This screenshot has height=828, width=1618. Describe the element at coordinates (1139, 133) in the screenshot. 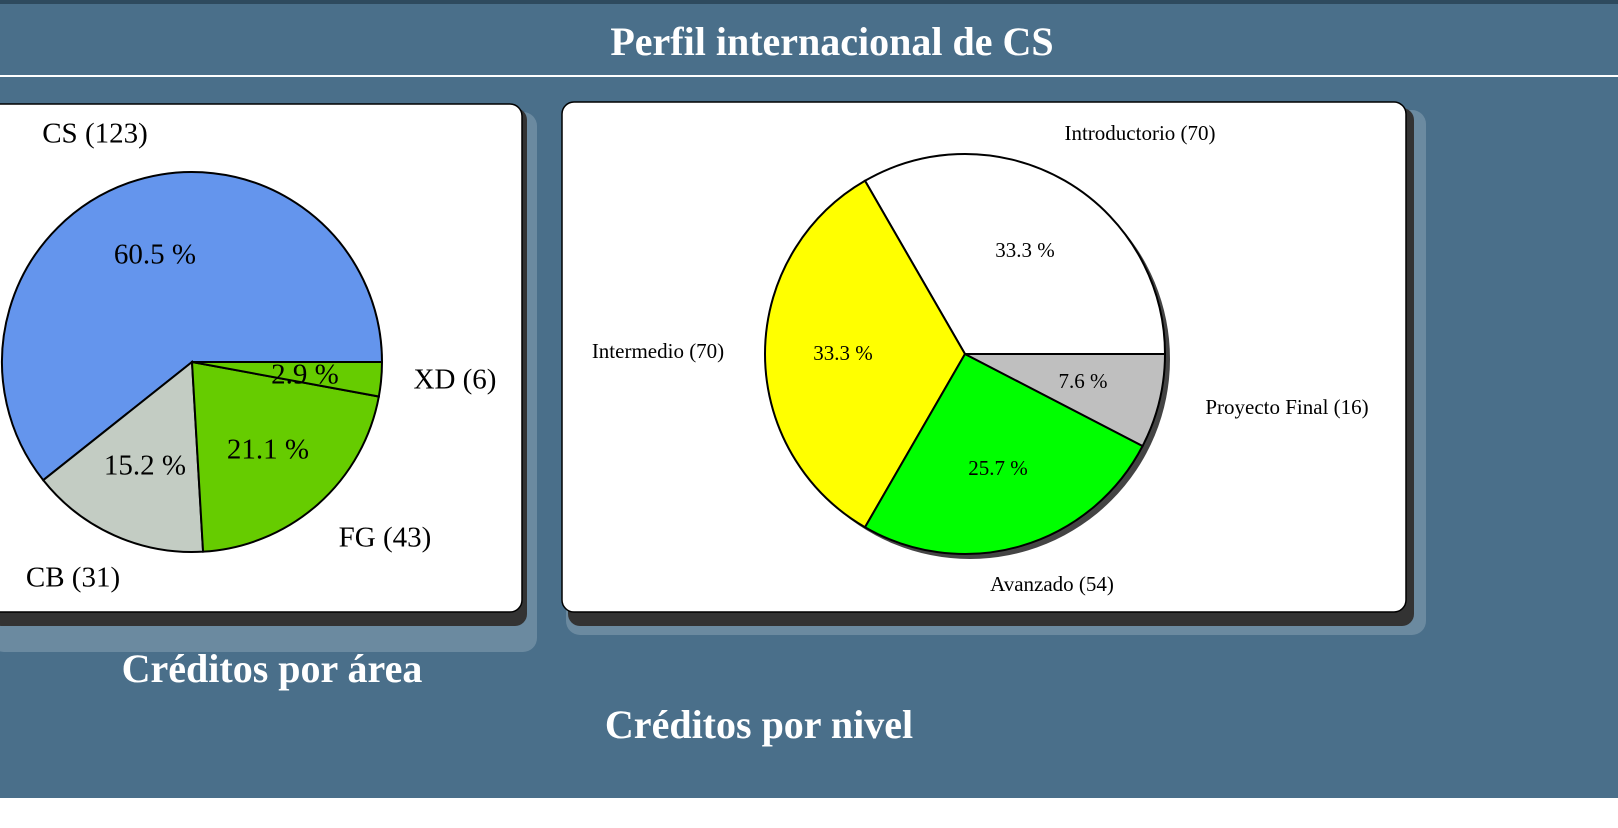

I see `slice-category-label: Introductorio (70)` at that location.